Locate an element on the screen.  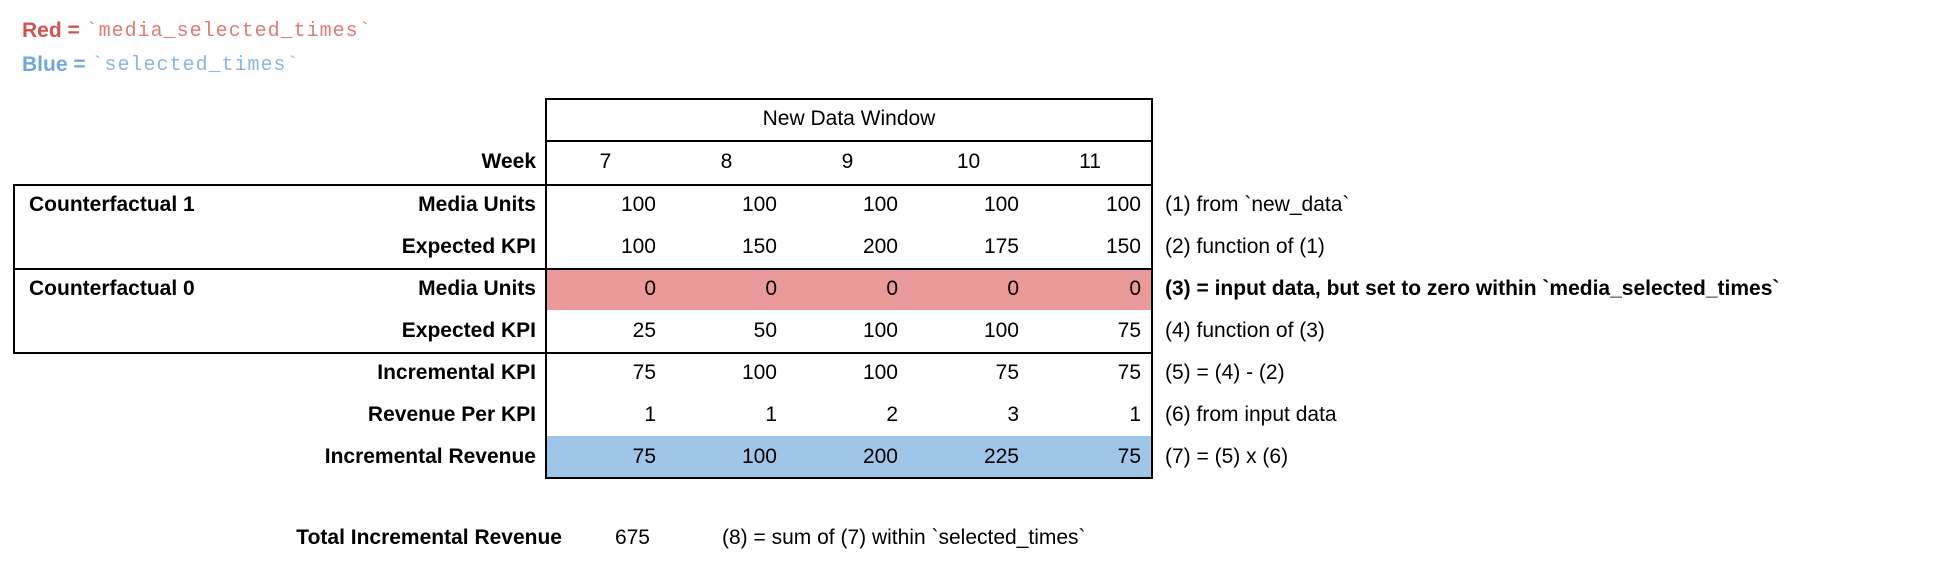
media-selected-times-highlight is located at coordinates (849, 289).